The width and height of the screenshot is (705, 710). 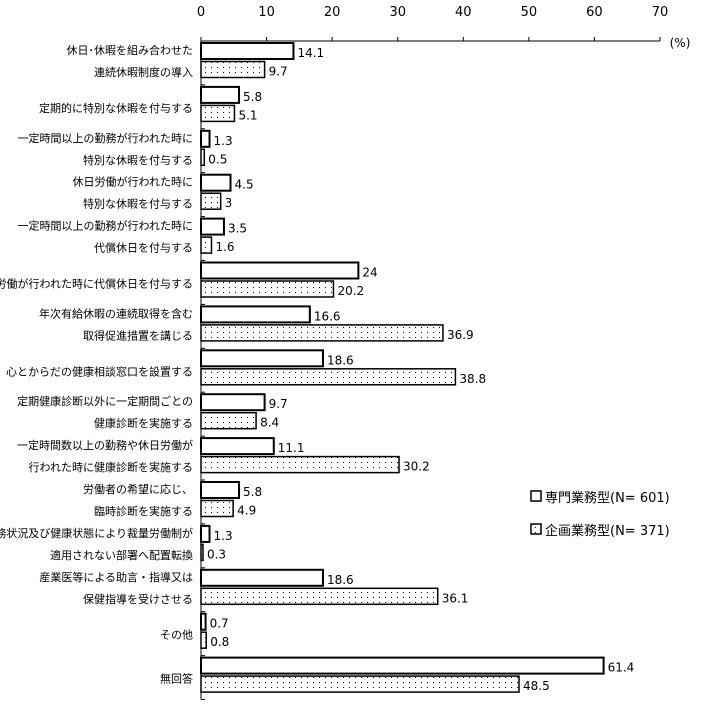 What do you see at coordinates (310, 53) in the screenshot?
I see `data-label: 14.1` at bounding box center [310, 53].